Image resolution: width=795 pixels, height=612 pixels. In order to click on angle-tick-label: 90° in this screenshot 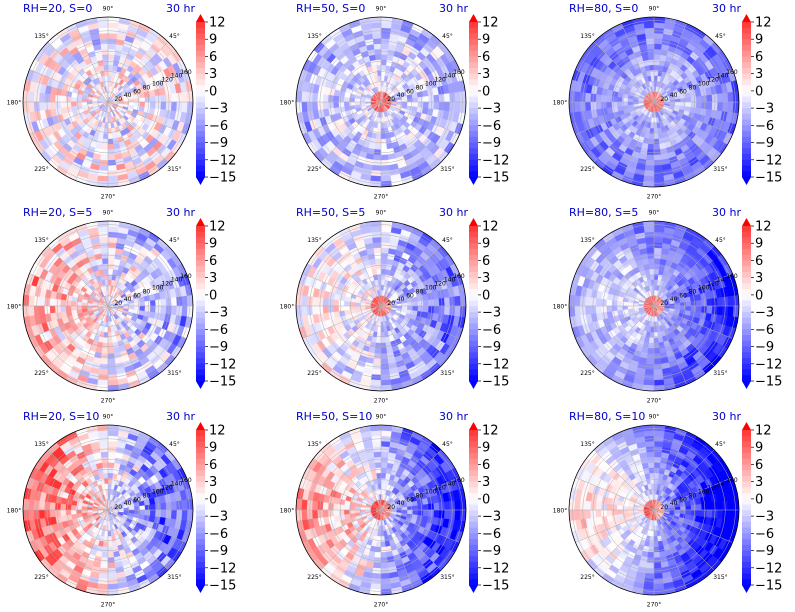, I will do `click(654, 9)`.